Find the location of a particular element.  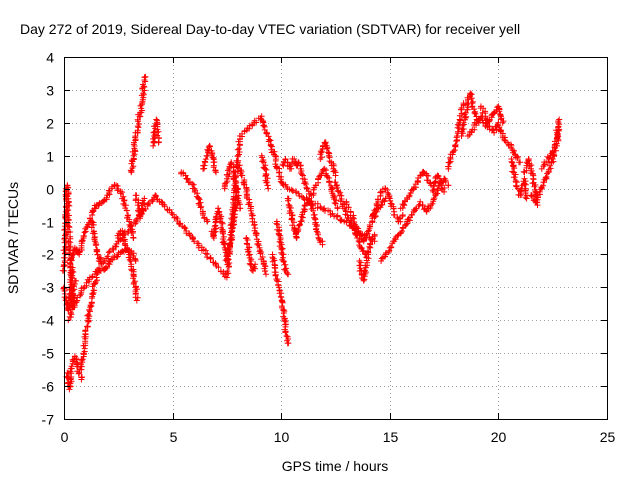

x-tick-labels: 0 5 10 15 20 25 is located at coordinates (338, 437).